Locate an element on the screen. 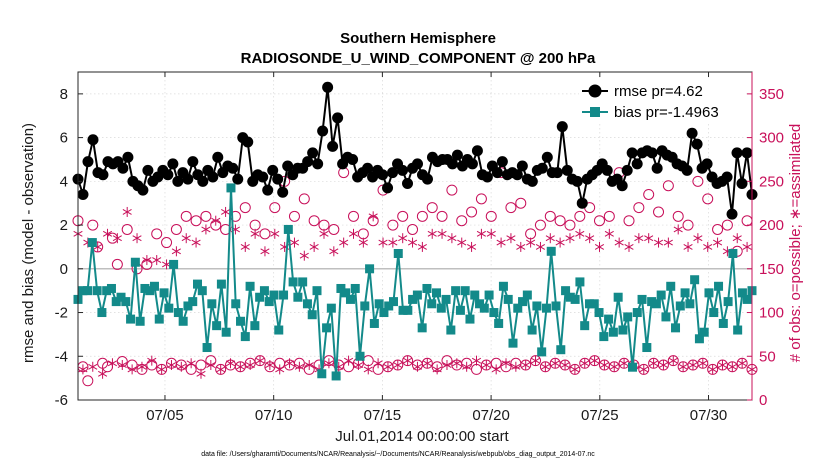  x-tick-label: 07/20 is located at coordinates (491, 415).